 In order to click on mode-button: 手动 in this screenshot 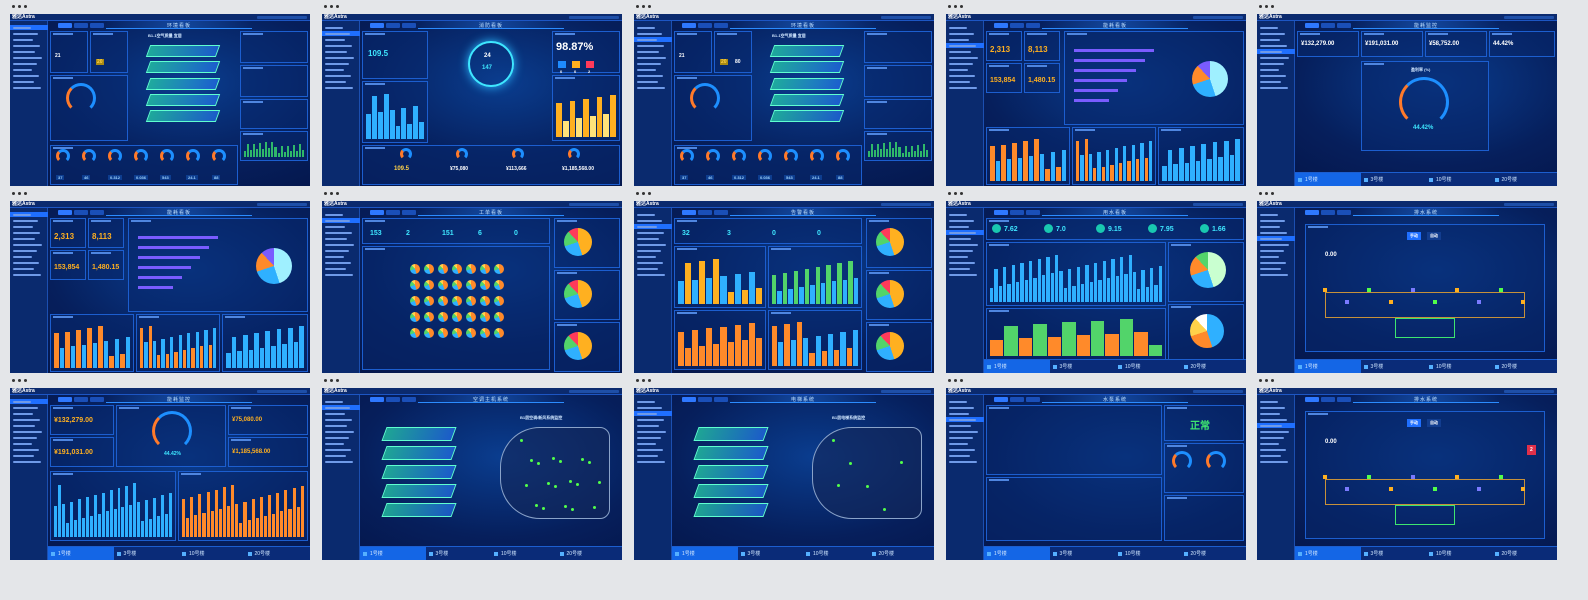, I will do `click(1414, 423)`.